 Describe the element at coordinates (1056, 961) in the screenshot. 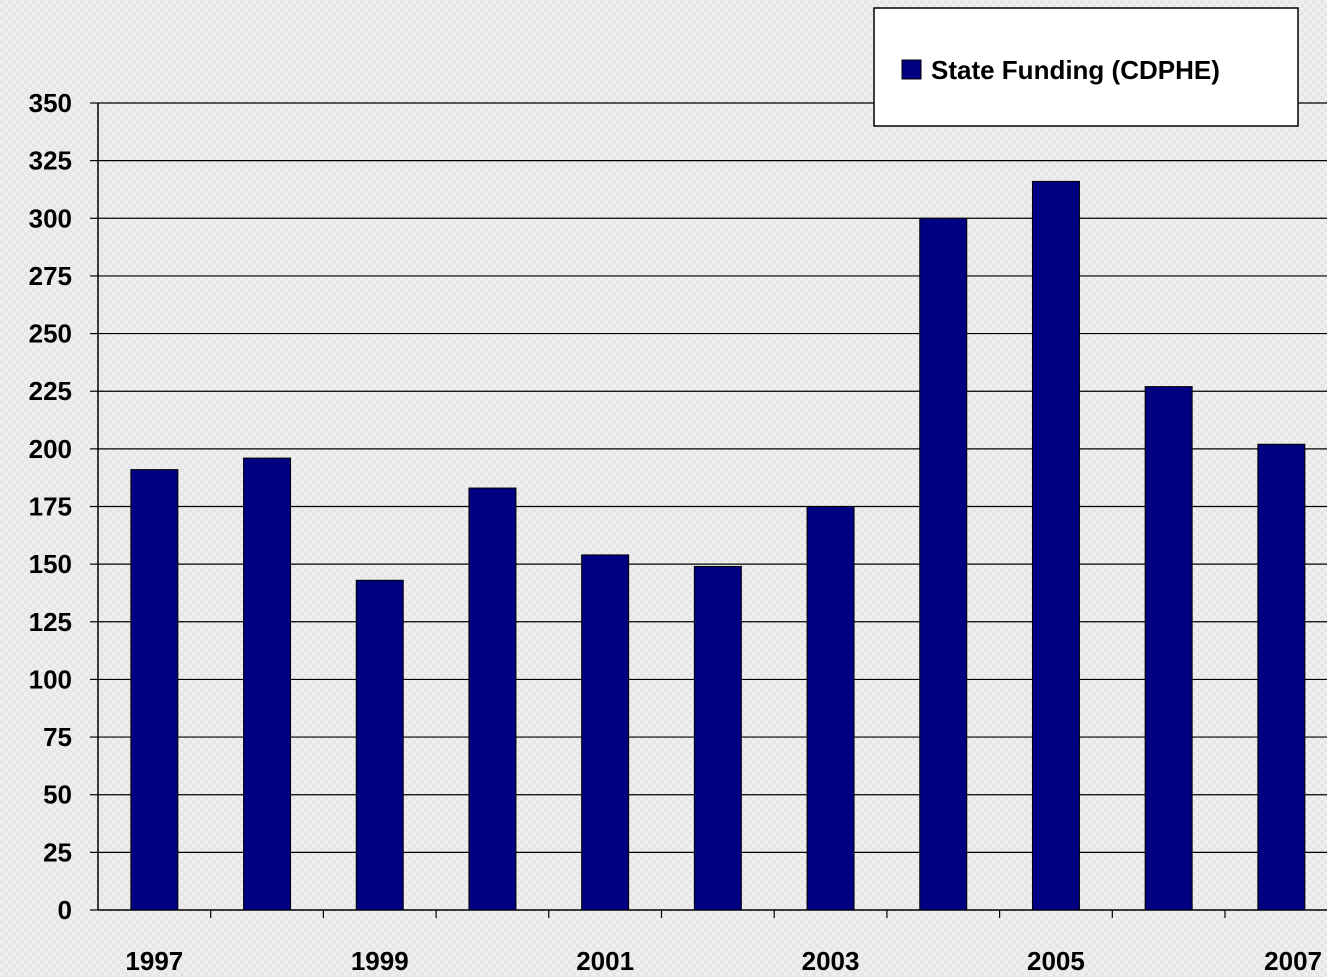

I see `x-tick-label: 2005` at that location.